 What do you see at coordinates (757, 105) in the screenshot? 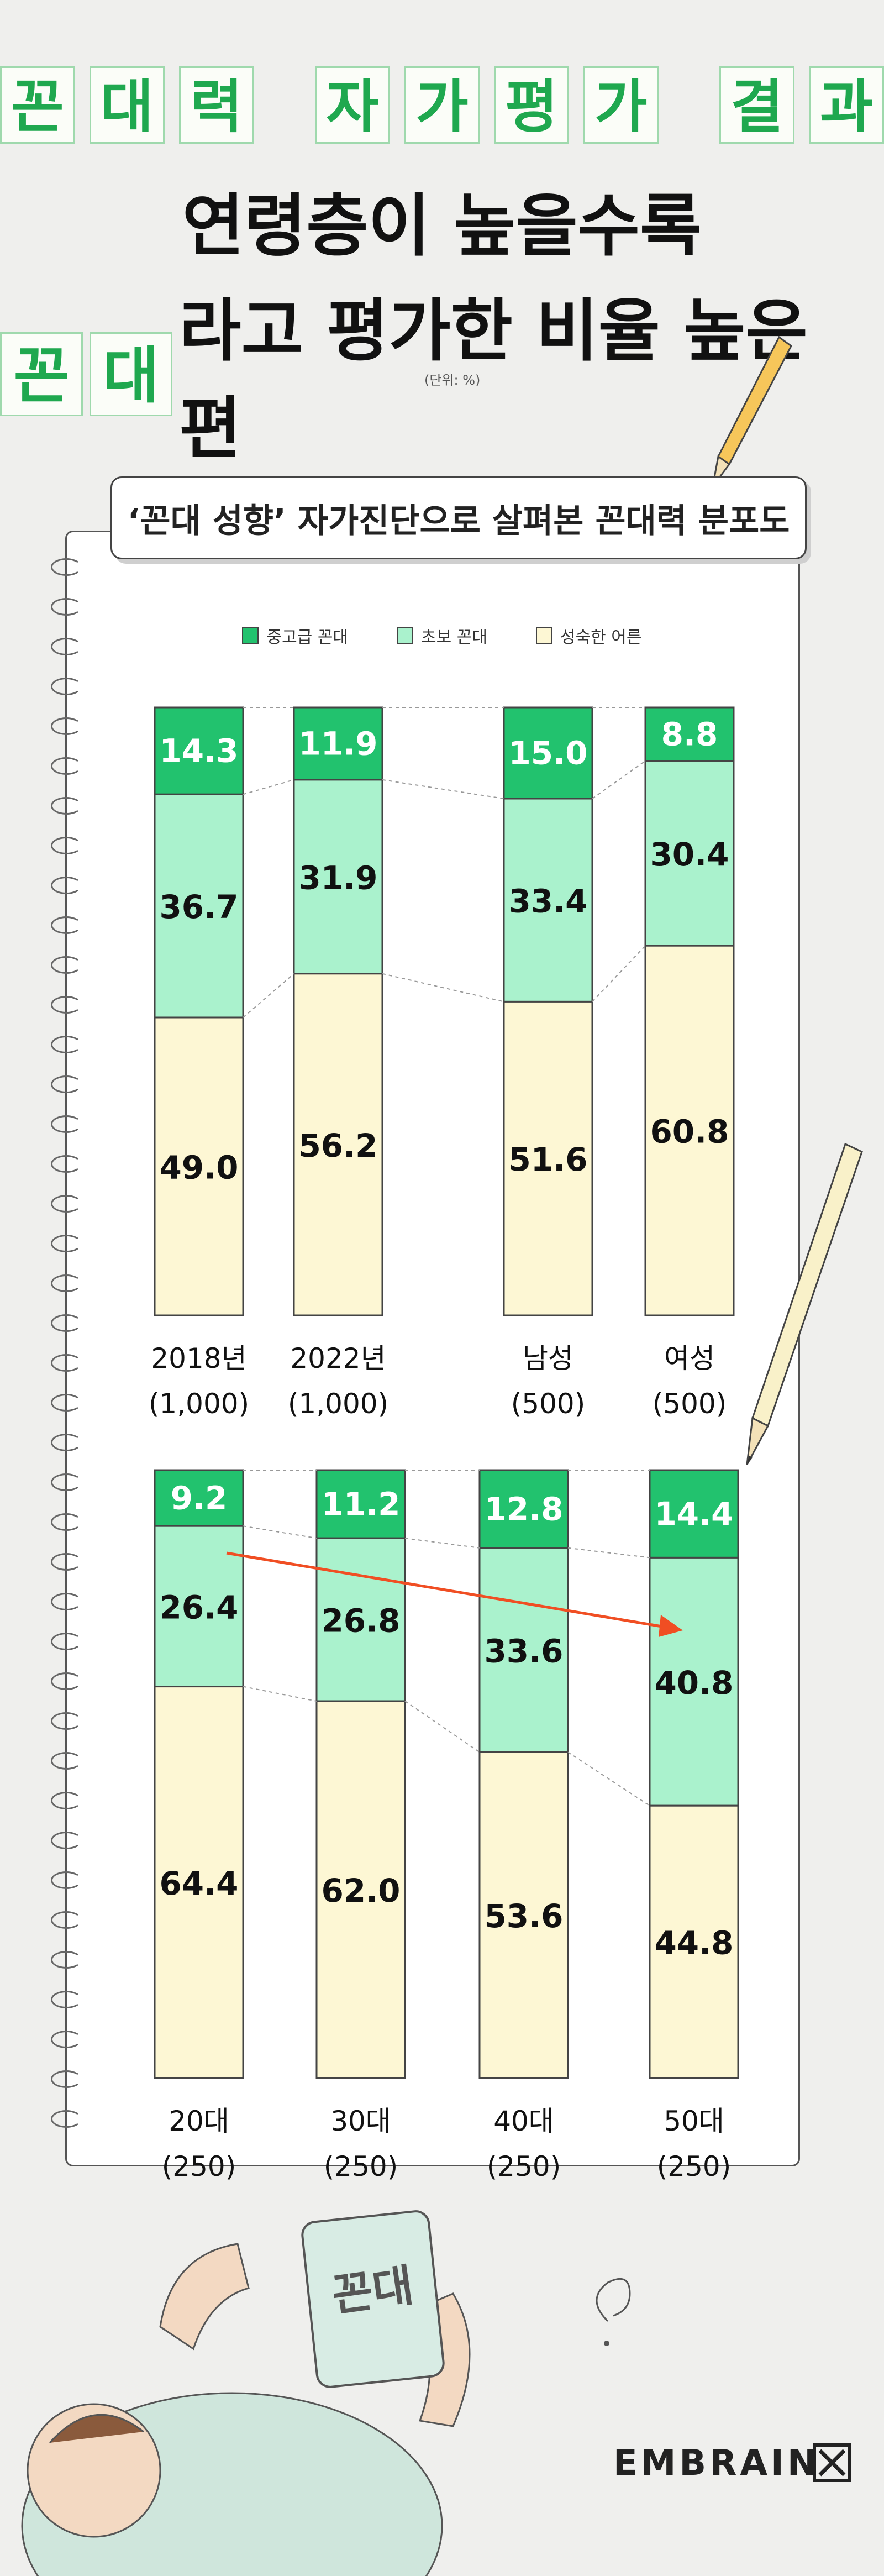
I see `title-char-box: 결` at bounding box center [757, 105].